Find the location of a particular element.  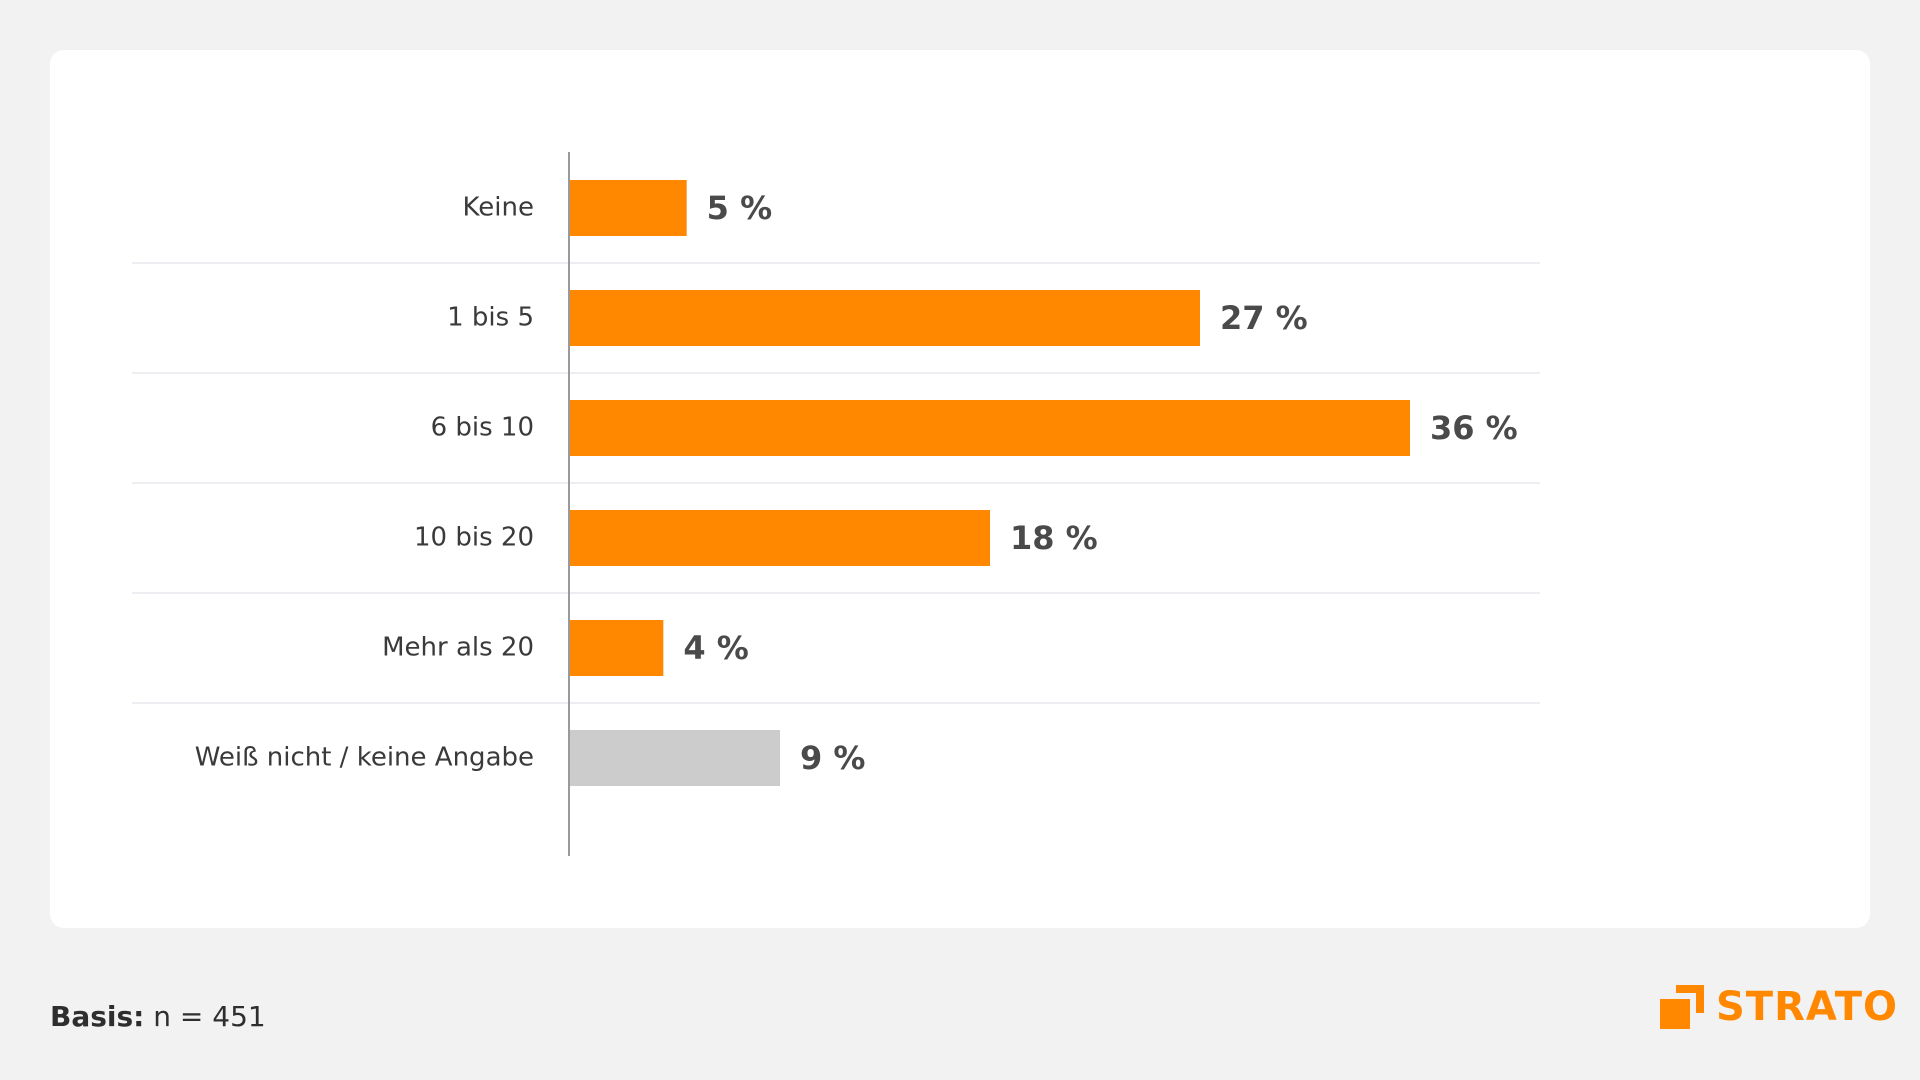

category-label: Mehr als 20 is located at coordinates (458, 648).